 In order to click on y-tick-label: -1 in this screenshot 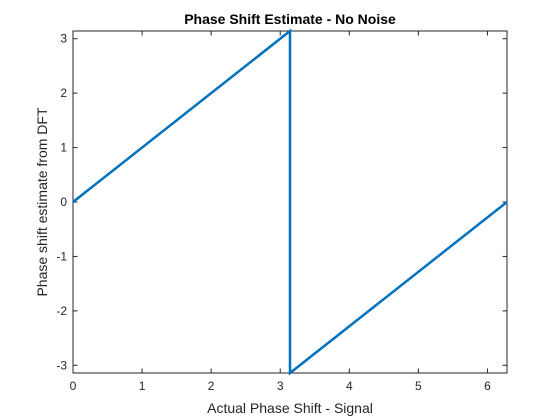, I will do `click(61, 256)`.